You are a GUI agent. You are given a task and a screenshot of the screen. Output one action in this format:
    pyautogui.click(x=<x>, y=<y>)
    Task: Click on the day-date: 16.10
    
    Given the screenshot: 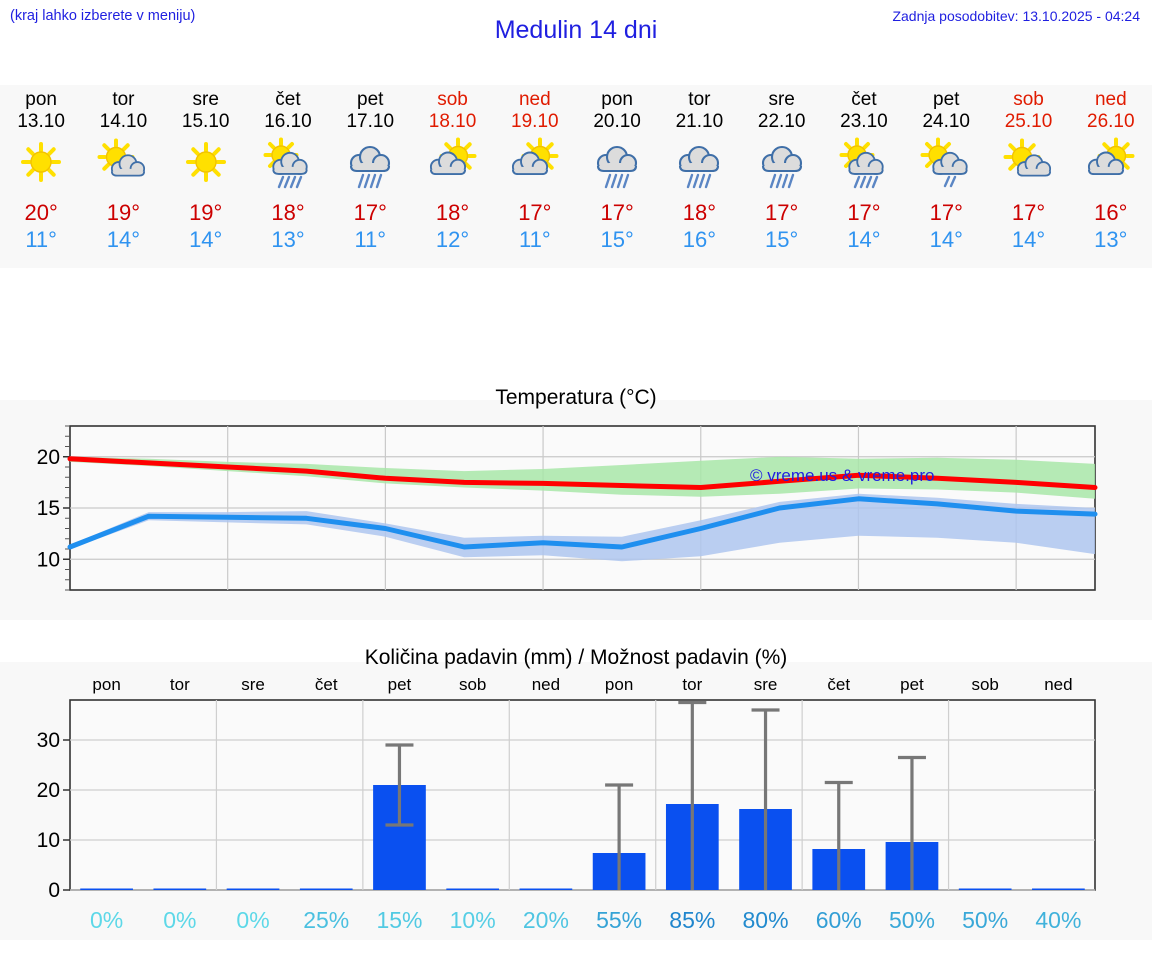 What is the action you would take?
    pyautogui.click(x=288, y=121)
    